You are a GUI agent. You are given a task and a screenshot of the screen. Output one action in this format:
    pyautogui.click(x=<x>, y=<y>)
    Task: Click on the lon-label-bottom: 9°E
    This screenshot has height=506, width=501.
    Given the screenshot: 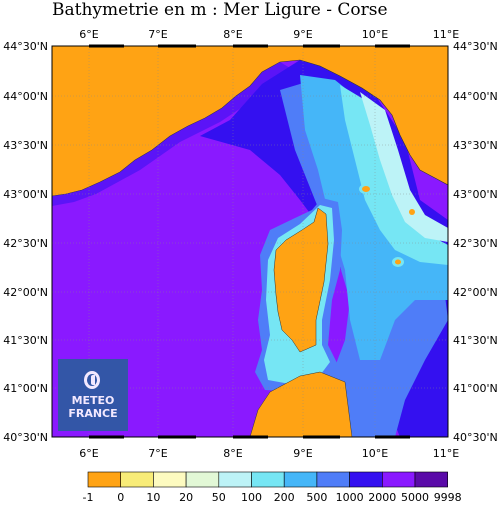 What is the action you would take?
    pyautogui.click(x=302, y=453)
    